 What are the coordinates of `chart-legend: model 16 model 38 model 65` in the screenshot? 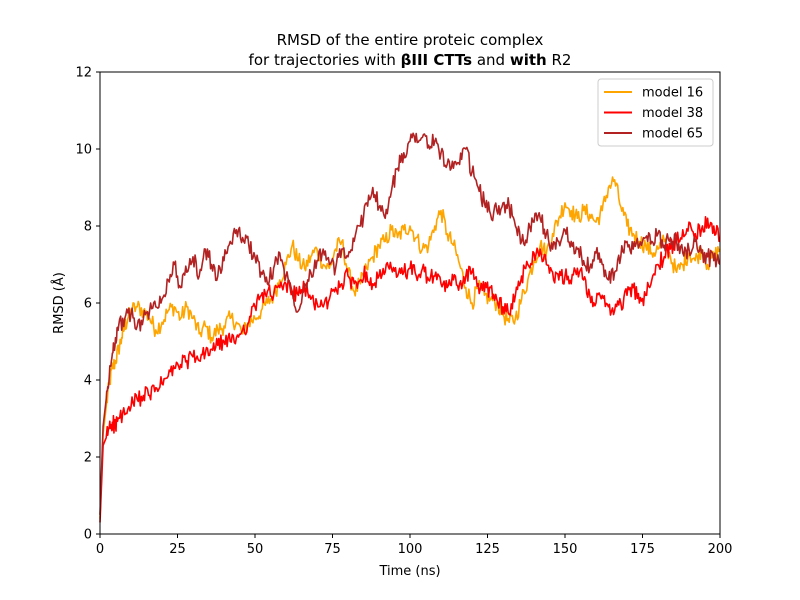 It's located at (655, 112).